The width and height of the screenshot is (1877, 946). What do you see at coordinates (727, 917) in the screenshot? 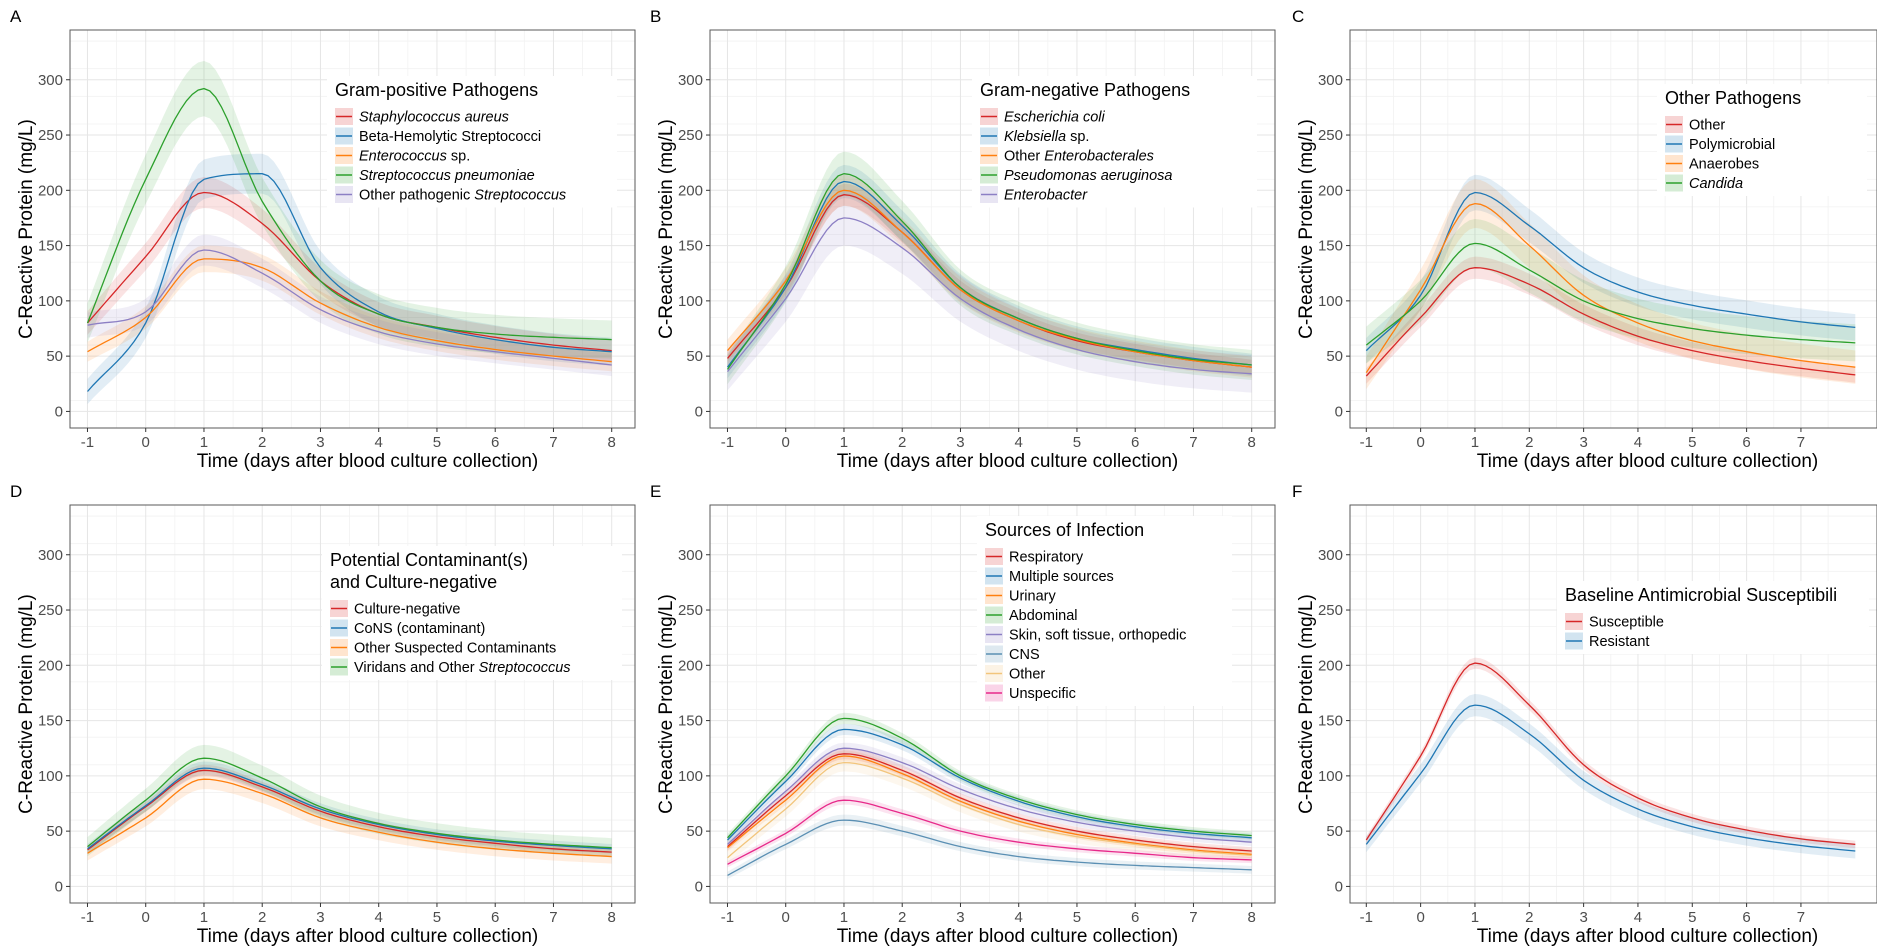
I see `x-tick-label: -1` at bounding box center [727, 917].